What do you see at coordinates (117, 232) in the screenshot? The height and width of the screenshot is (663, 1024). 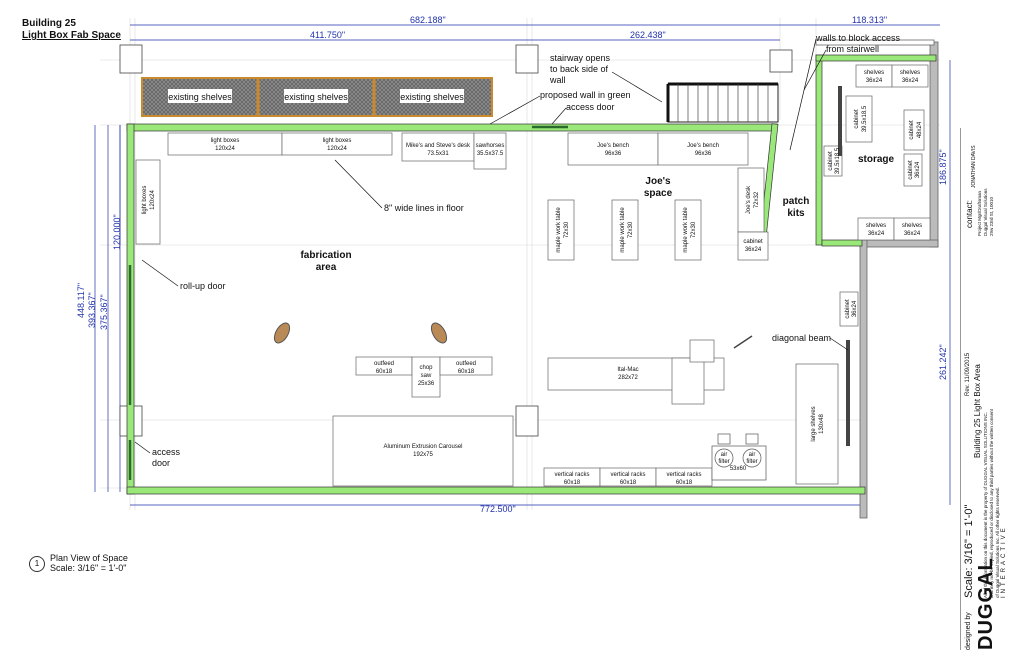 I see `dim-left-short: 120.000"` at bounding box center [117, 232].